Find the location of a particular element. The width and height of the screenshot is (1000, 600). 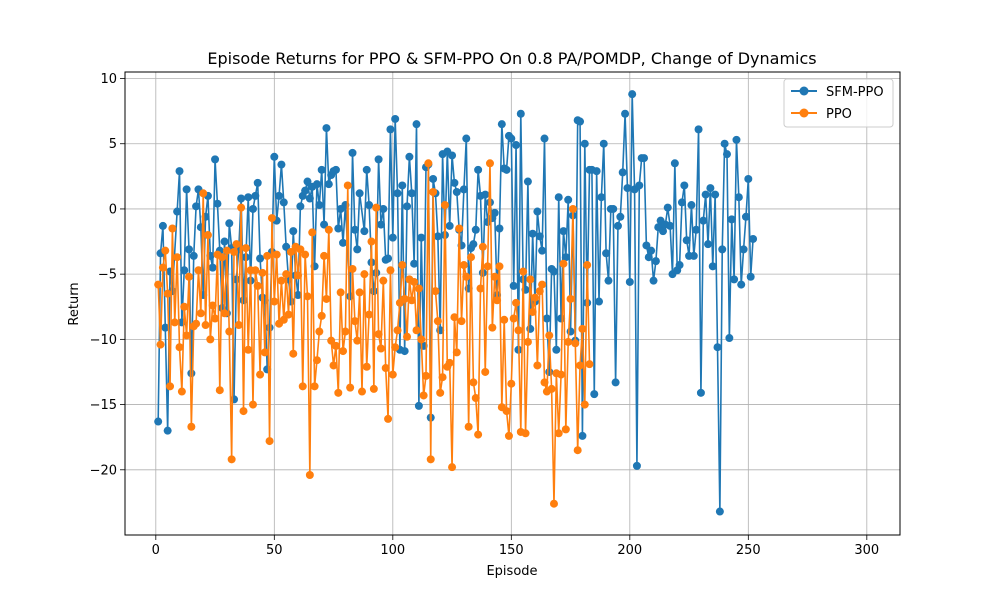

legend: SFM-PPO PPO is located at coordinates (838, 103).